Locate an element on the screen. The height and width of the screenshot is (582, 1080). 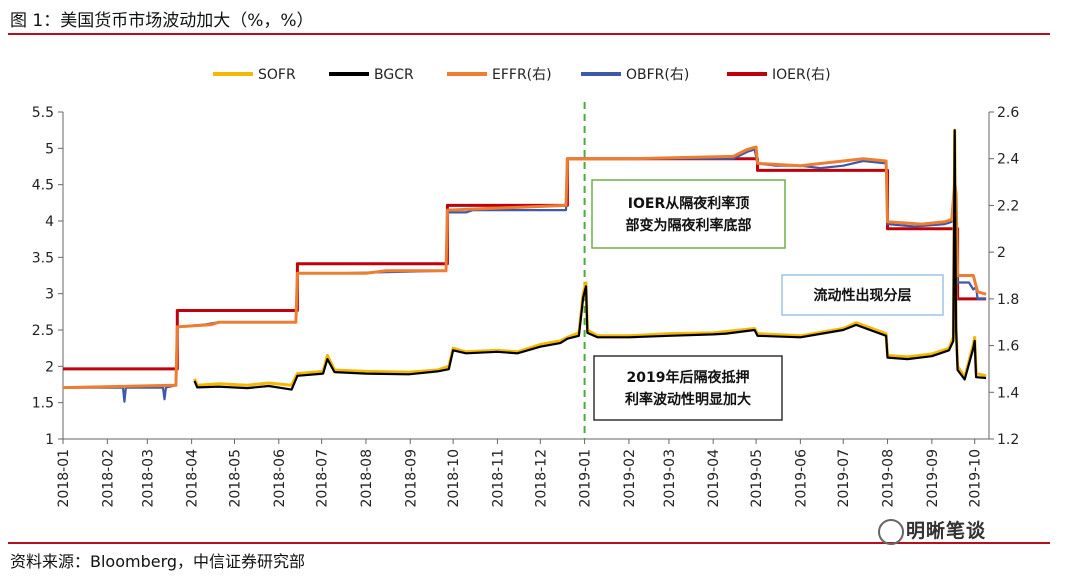
legend-label: SOFR is located at coordinates (277, 75).